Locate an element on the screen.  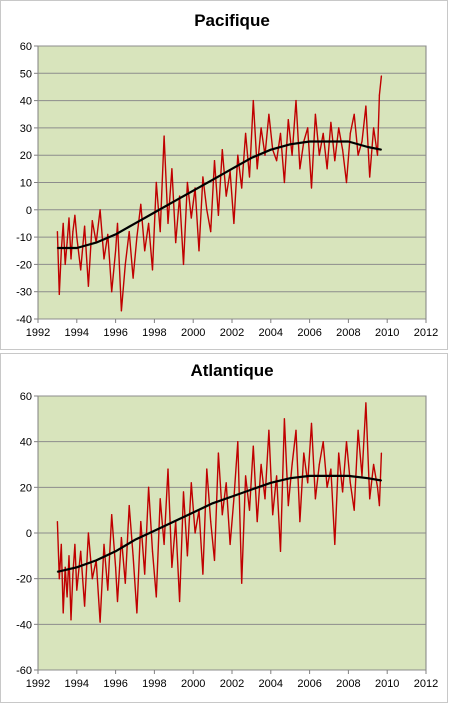
x-tick-label: 1994 is located at coordinates (77, 684).